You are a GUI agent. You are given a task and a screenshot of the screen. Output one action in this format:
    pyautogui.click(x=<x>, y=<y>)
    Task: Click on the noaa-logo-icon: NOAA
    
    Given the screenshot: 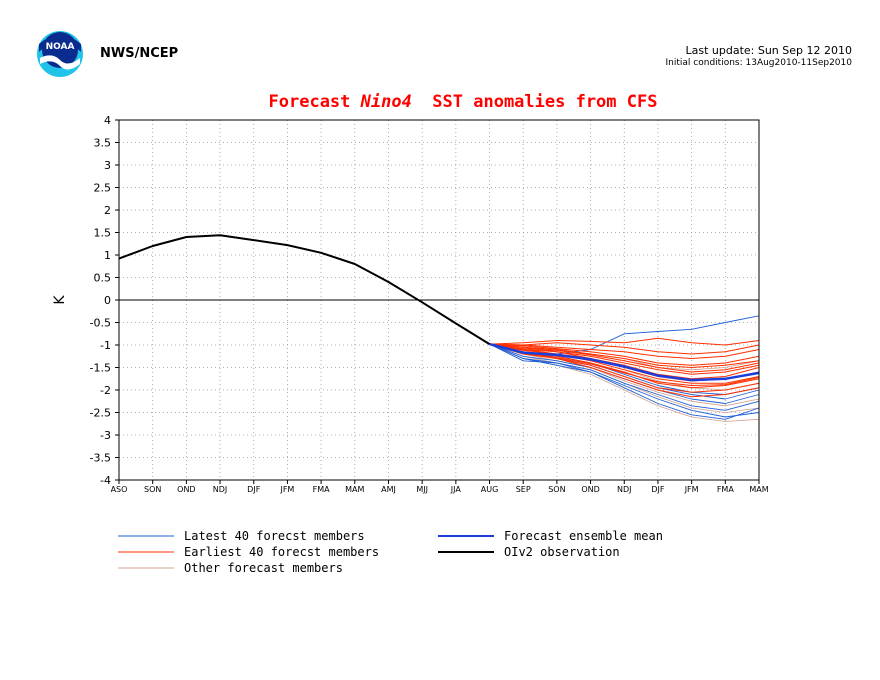 What is the action you would take?
    pyautogui.click(x=60, y=54)
    